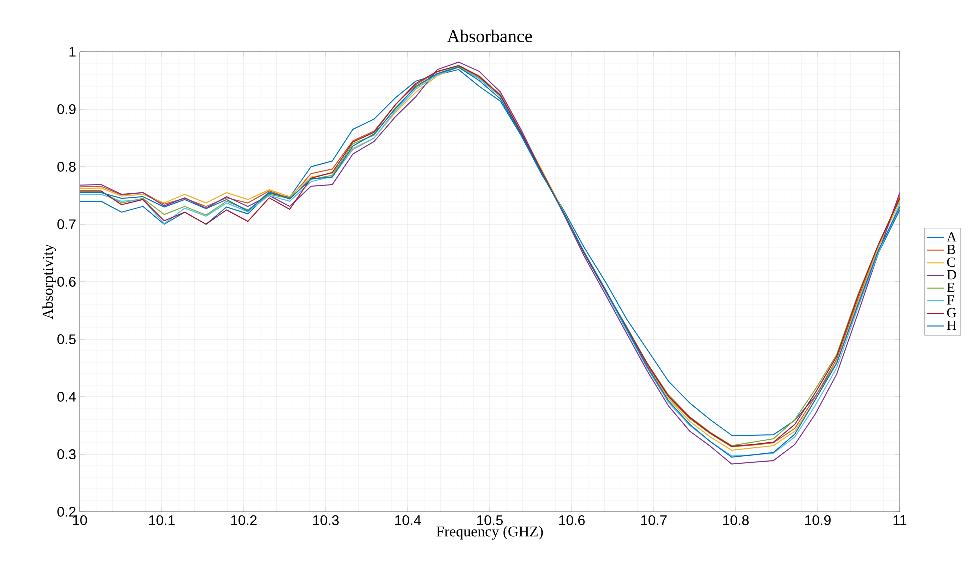 This screenshot has height=574, width=976. Describe the element at coordinates (951, 263) in the screenshot. I see `legend-label: C` at that location.